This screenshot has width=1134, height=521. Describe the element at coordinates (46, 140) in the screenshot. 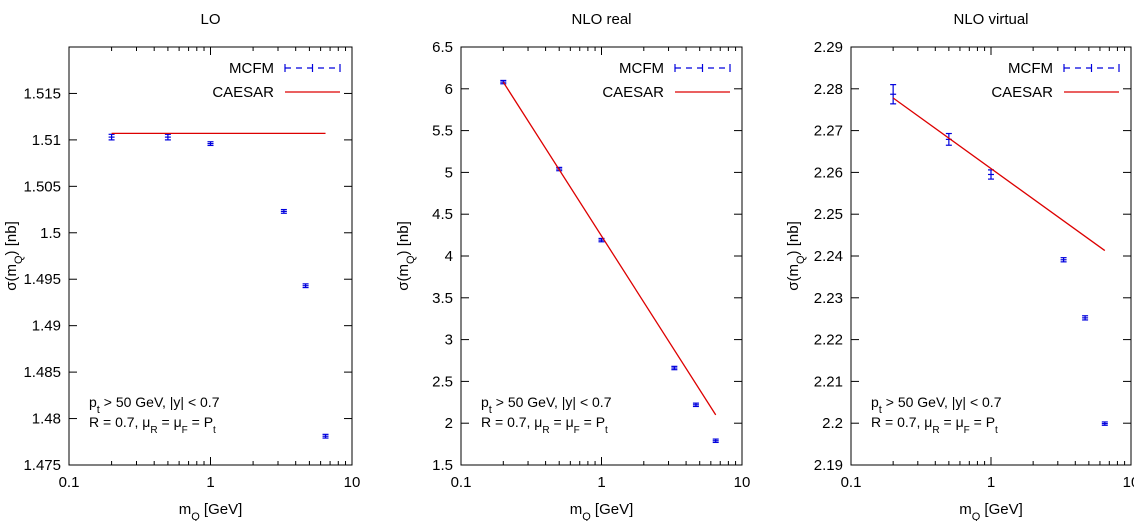

I see `y-tick-label: 1.51` at that location.